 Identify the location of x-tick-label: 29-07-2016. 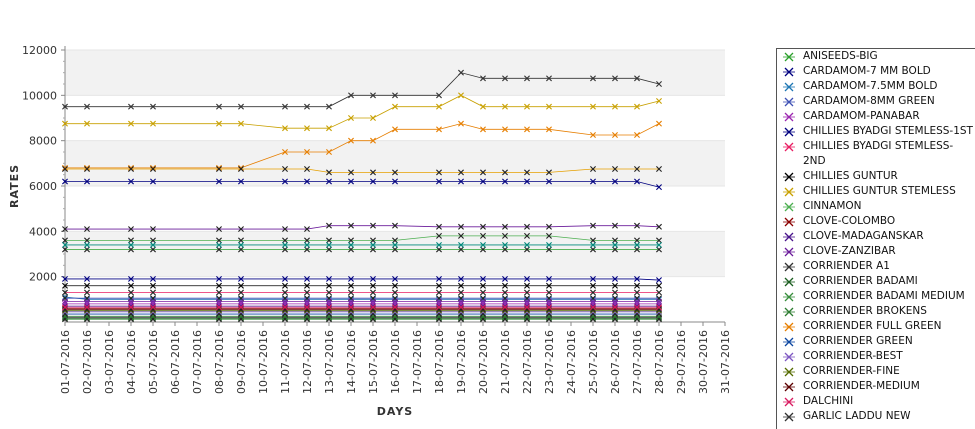
(681, 362).